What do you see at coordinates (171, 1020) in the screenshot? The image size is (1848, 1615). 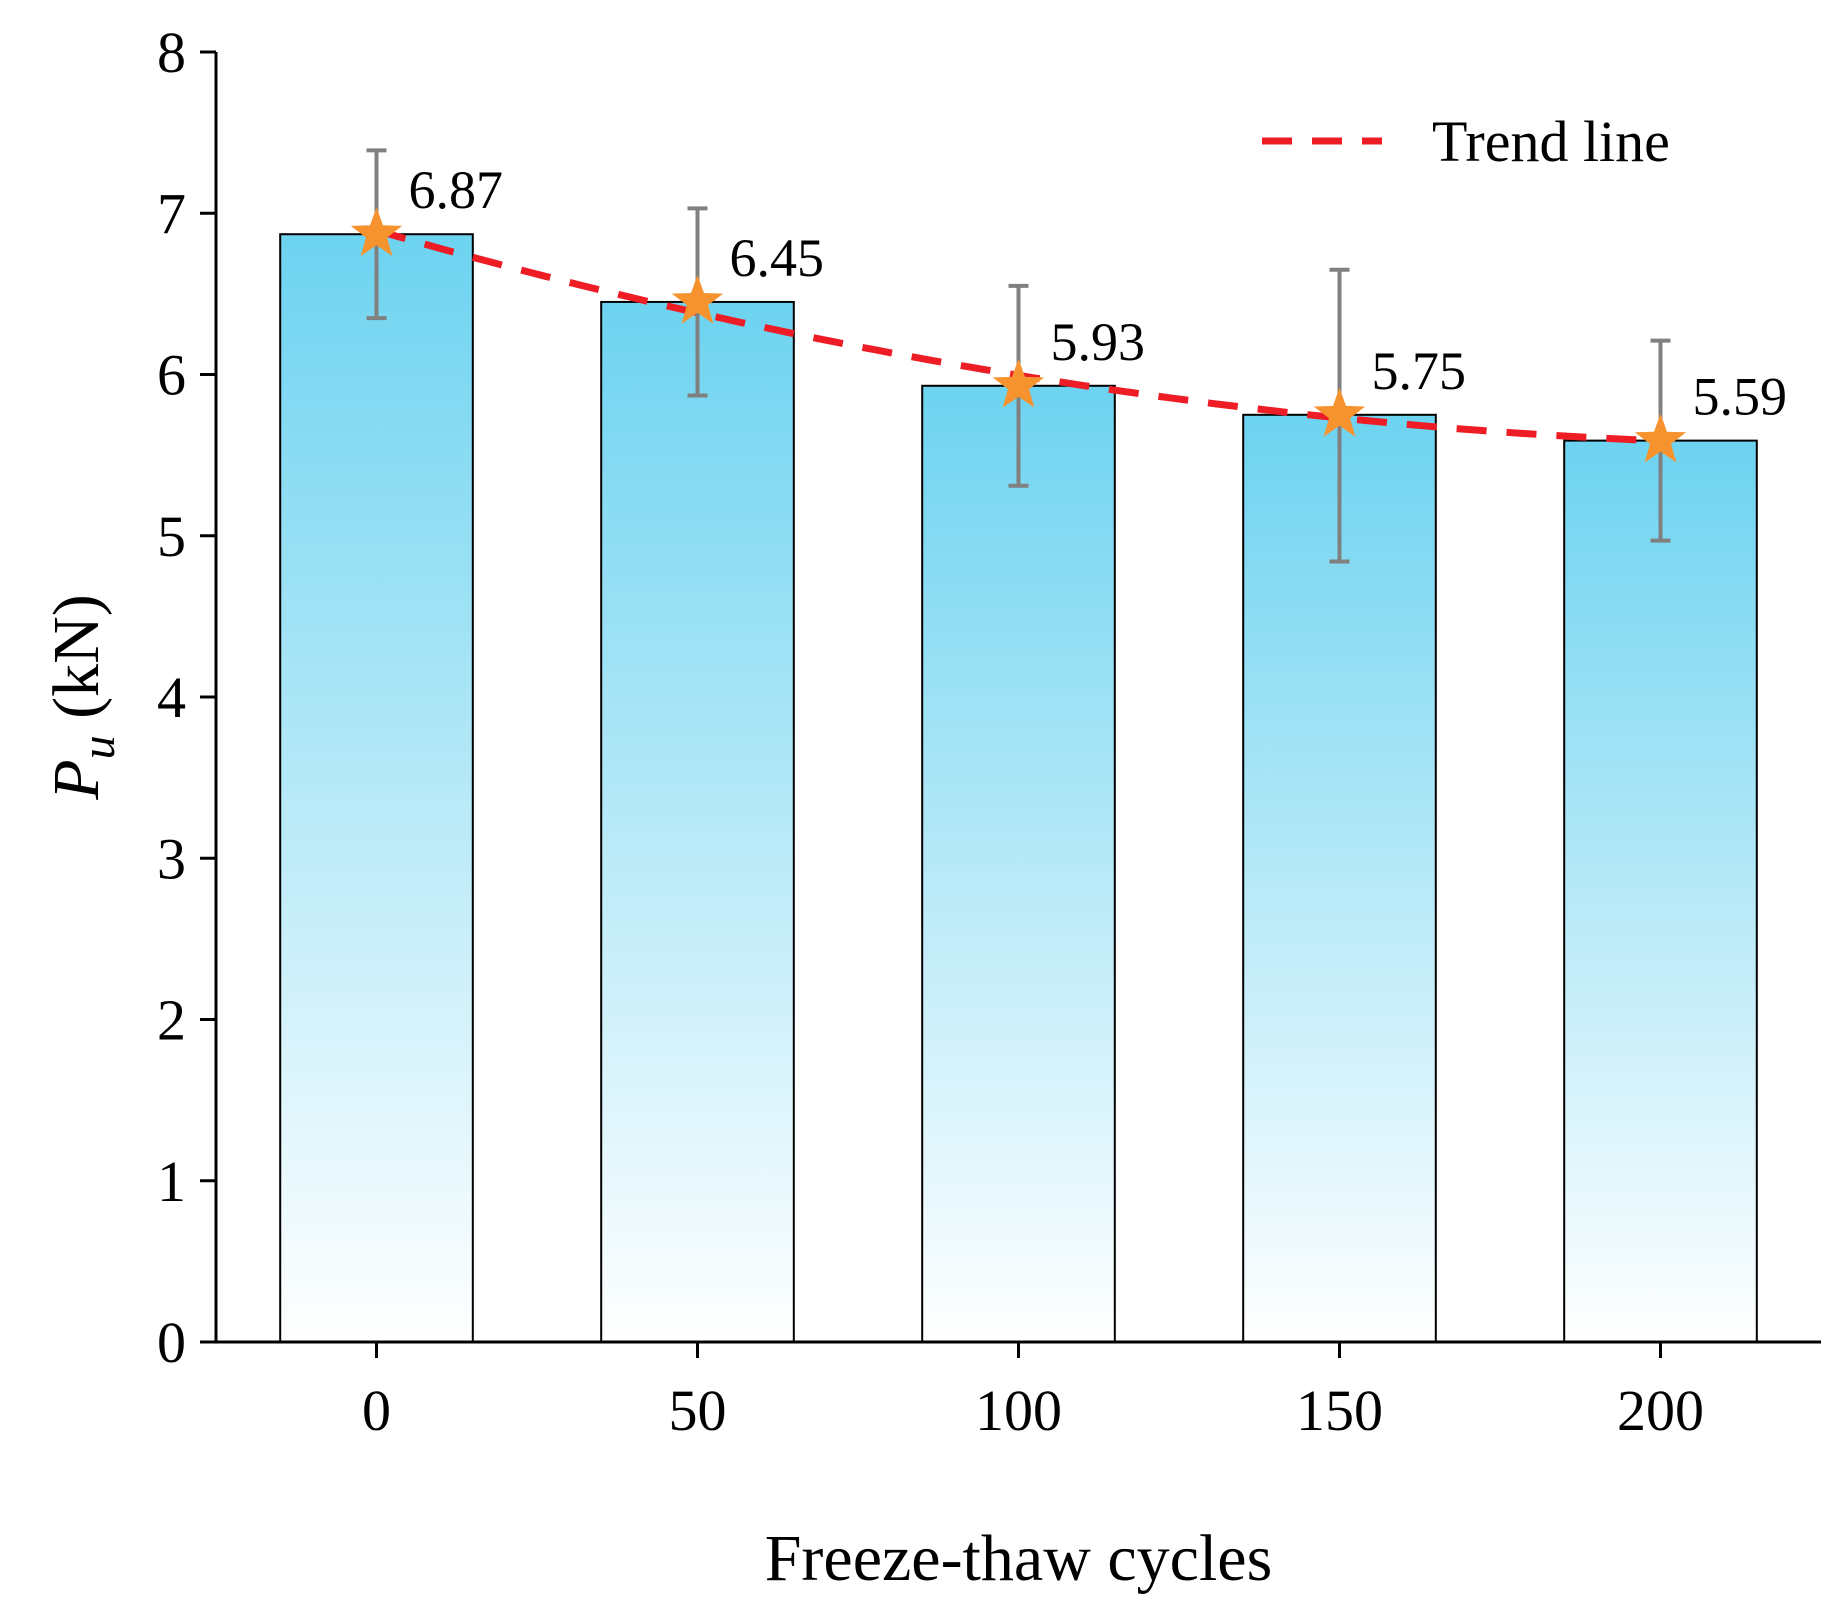 I see `y-tick-label-2: 2` at bounding box center [171, 1020].